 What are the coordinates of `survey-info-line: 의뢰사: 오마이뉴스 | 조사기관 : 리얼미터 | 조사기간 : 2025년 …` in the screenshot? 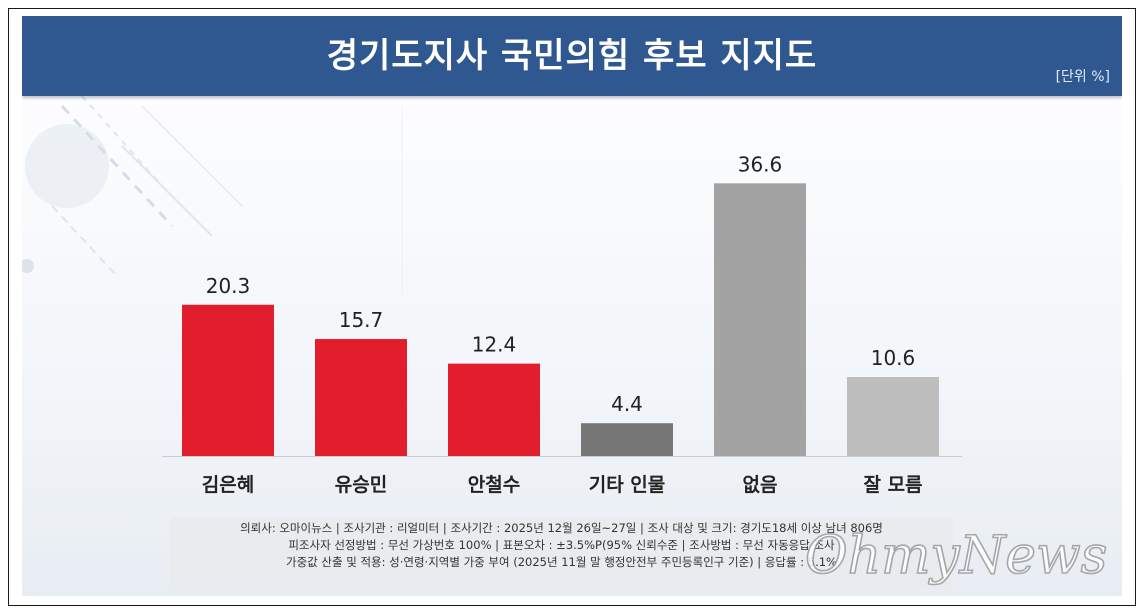 It's located at (561, 528).